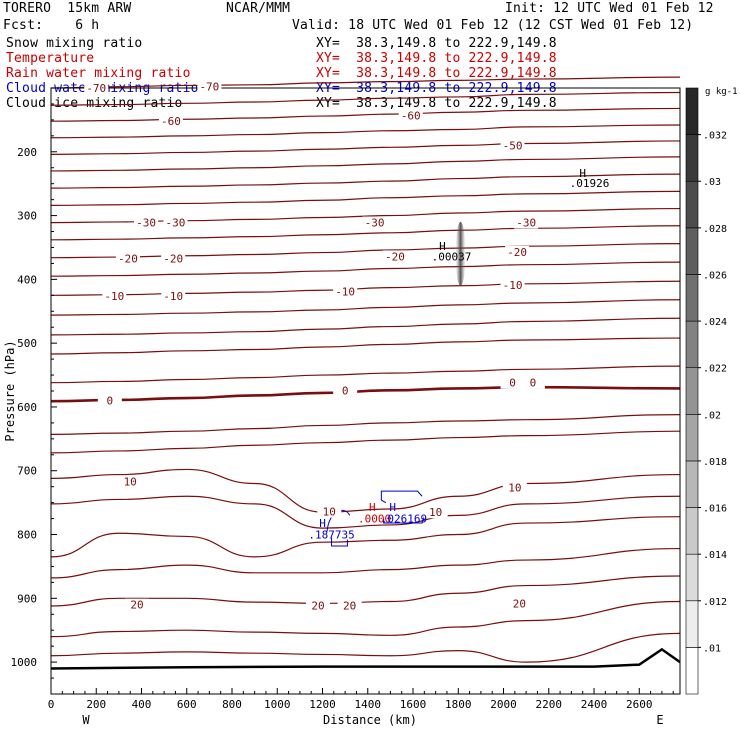 This screenshot has width=740, height=740. What do you see at coordinates (98, 73) in the screenshot?
I see `field-name-rain: Rain water mixing ratio` at bounding box center [98, 73].